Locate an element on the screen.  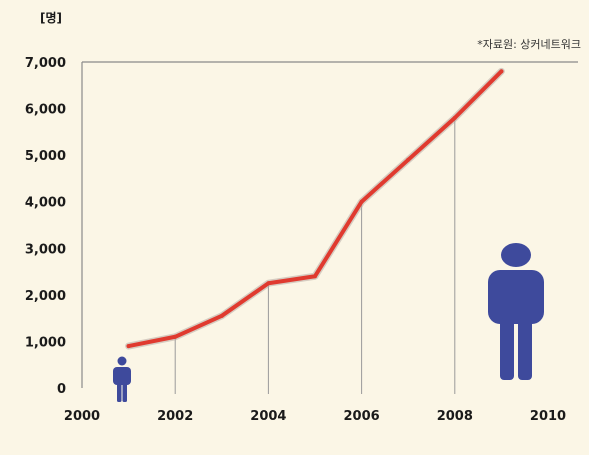
y-axis-ticks: 0 1,000 2,000 3,000 4,000 5,000 6,000 7,000 is located at coordinates (45, 226).